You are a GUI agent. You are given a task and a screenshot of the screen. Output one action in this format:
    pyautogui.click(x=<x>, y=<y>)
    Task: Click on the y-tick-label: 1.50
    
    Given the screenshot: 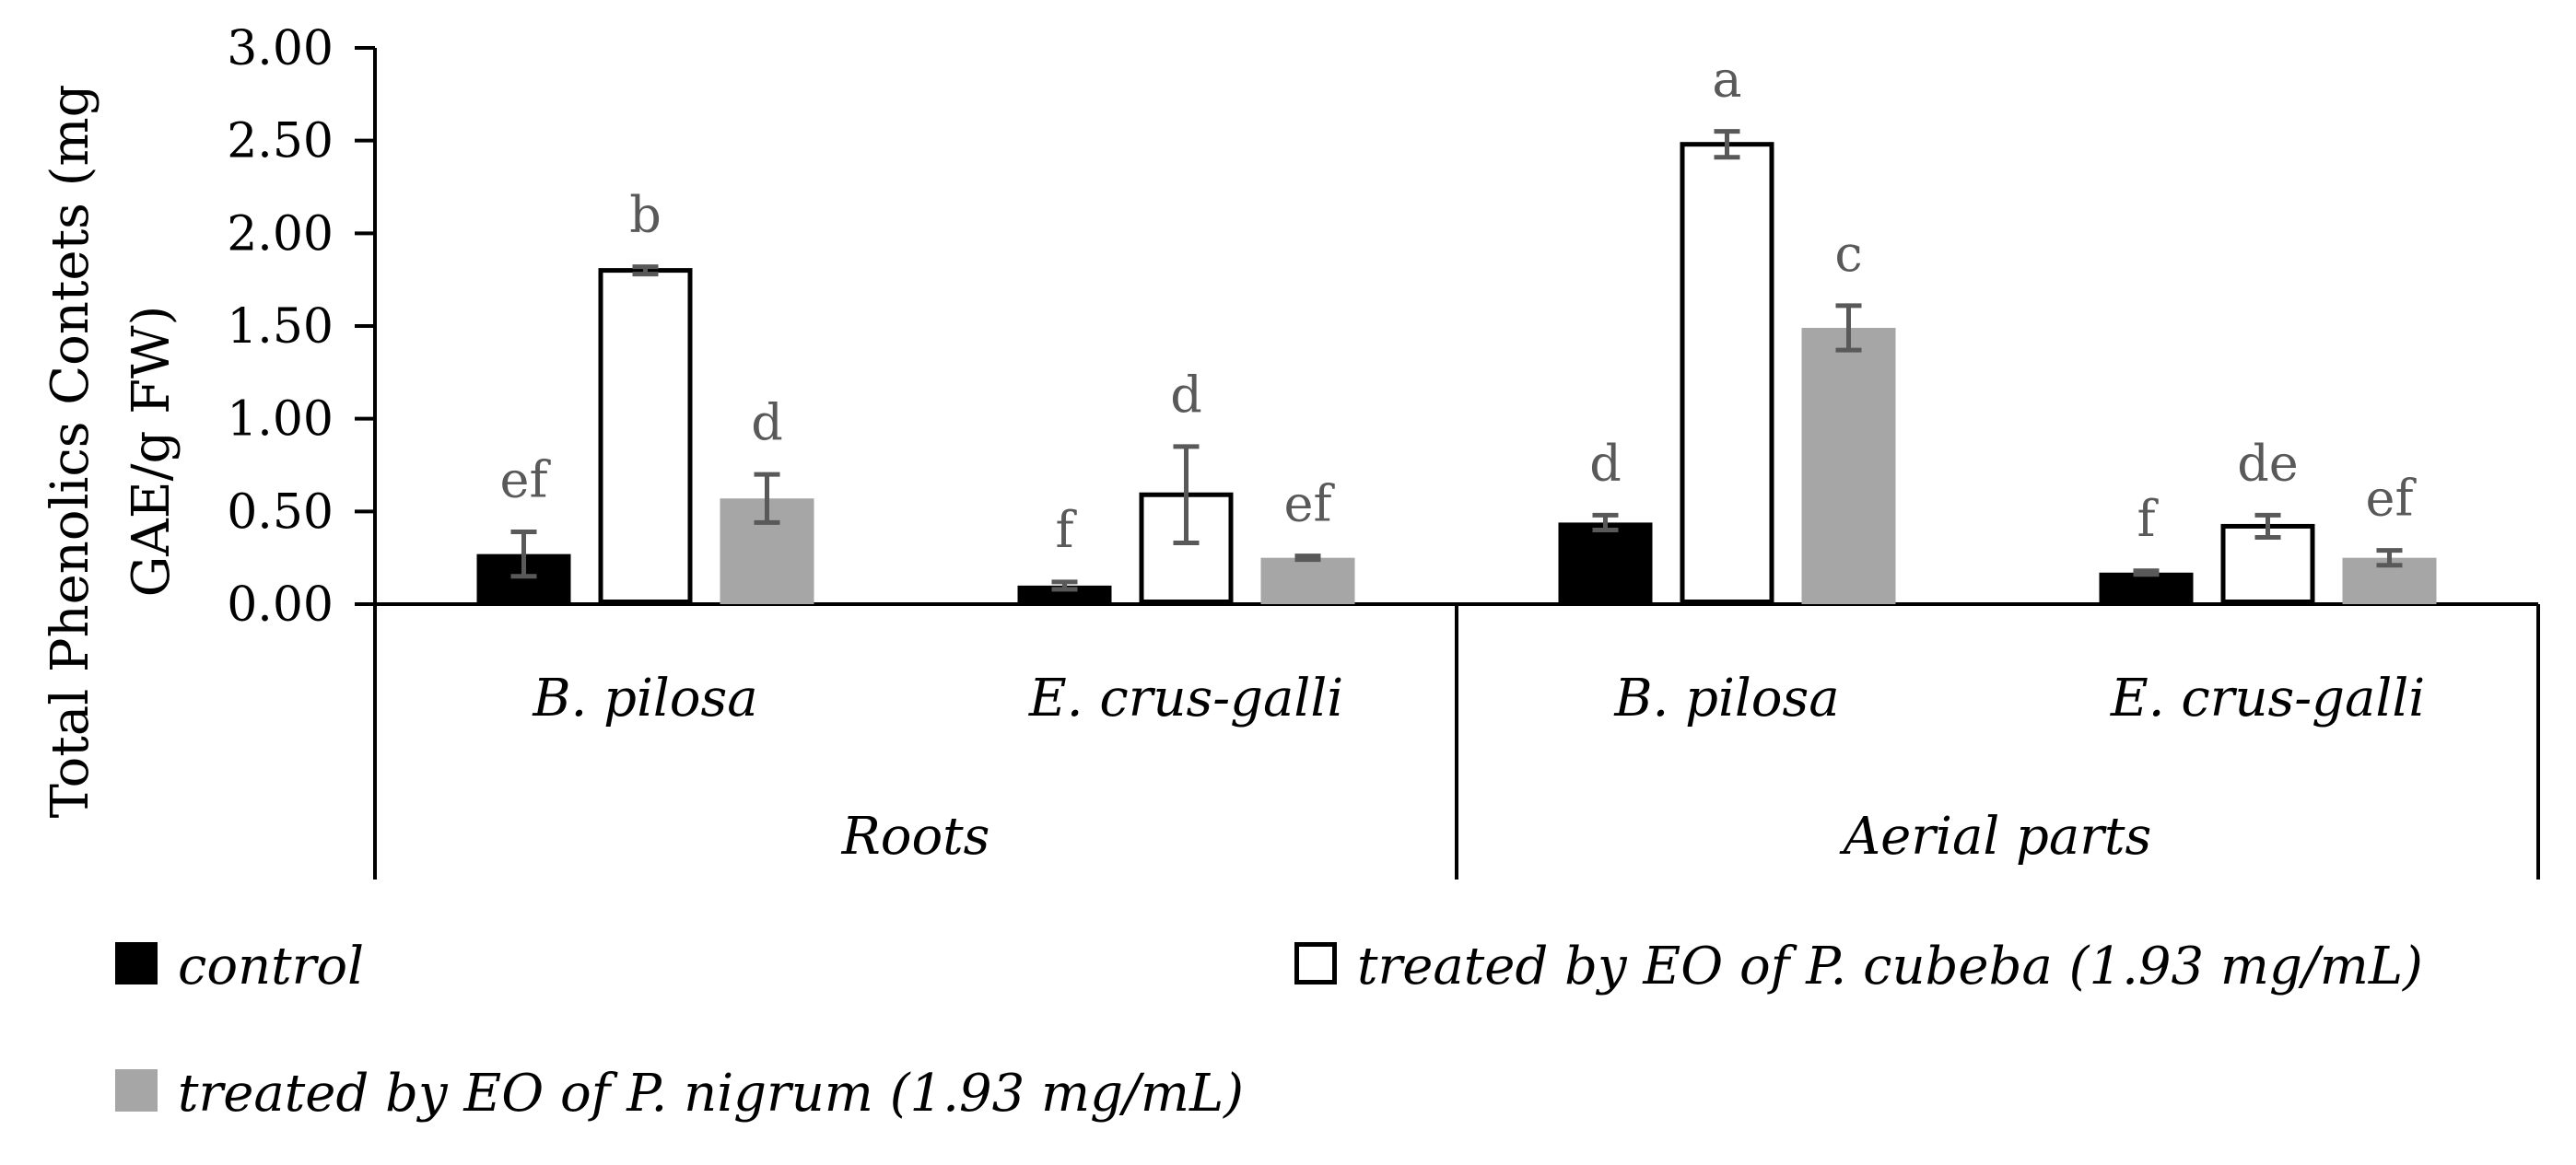 What is the action you would take?
    pyautogui.click(x=280, y=327)
    